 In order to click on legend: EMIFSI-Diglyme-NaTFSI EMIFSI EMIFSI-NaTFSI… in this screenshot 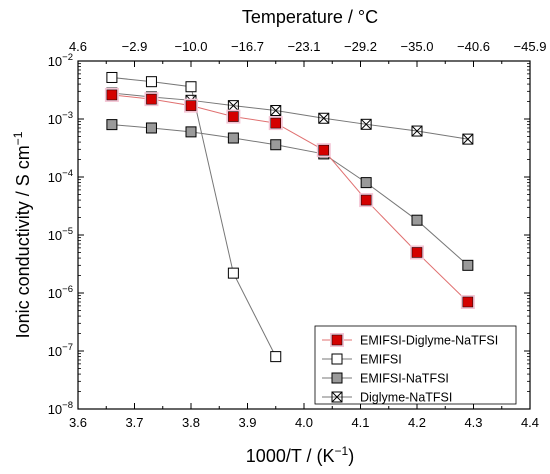, I will do `click(415, 365)`.